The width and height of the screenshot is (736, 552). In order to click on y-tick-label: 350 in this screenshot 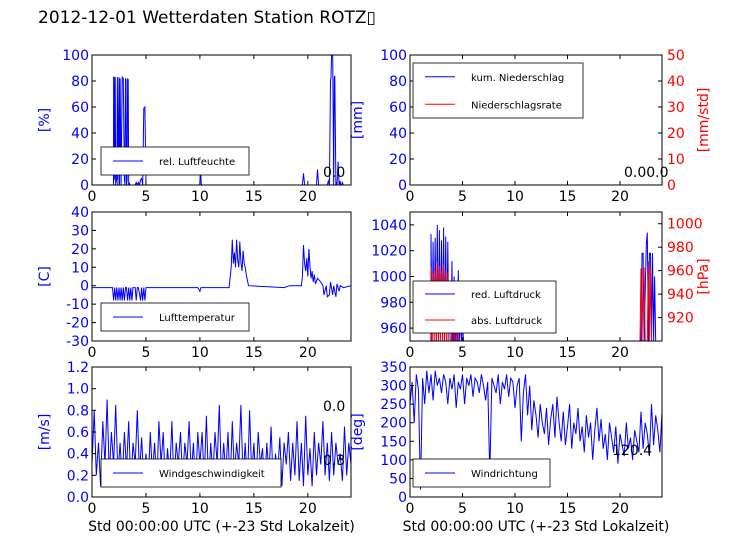, I will do `click(393, 368)`.